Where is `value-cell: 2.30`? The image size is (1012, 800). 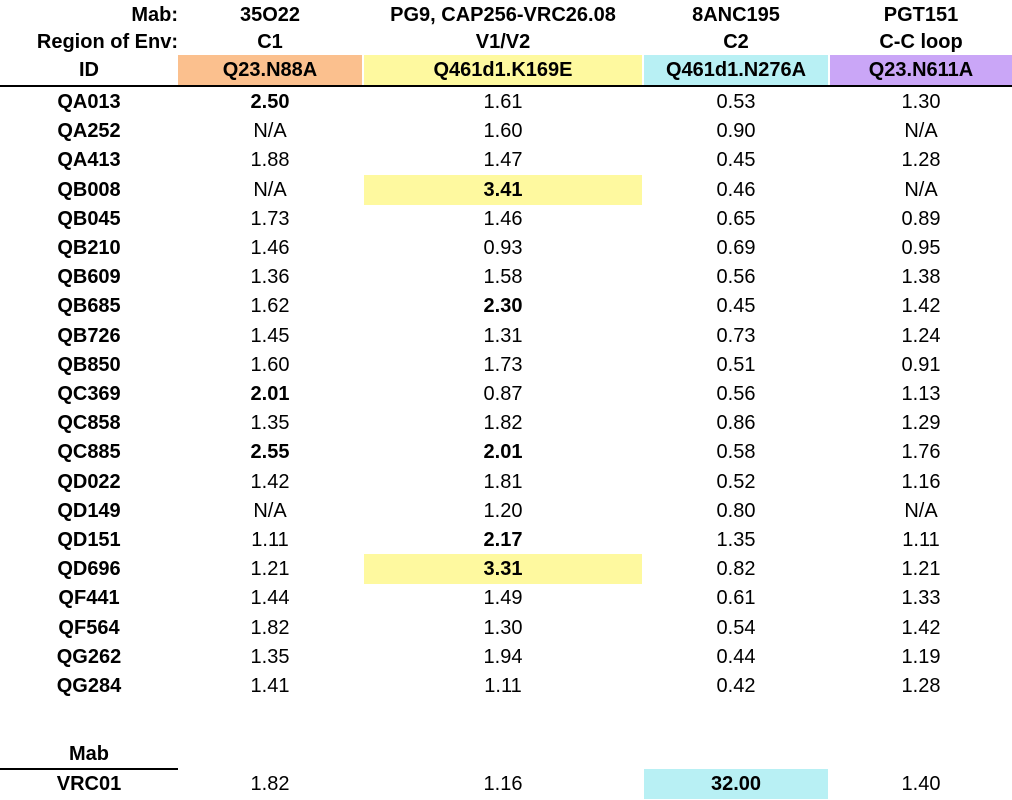 value-cell: 2.30 is located at coordinates (503, 306).